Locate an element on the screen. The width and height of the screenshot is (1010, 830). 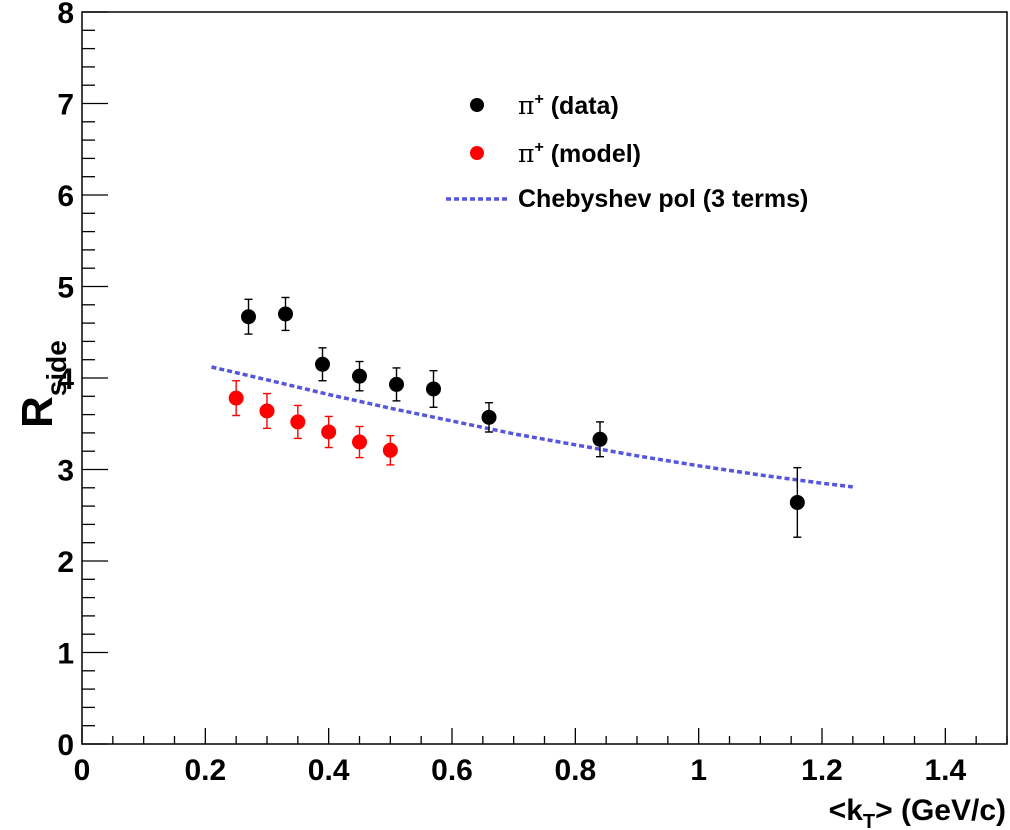
legend-data-rest: (data) is located at coordinates (581, 106).